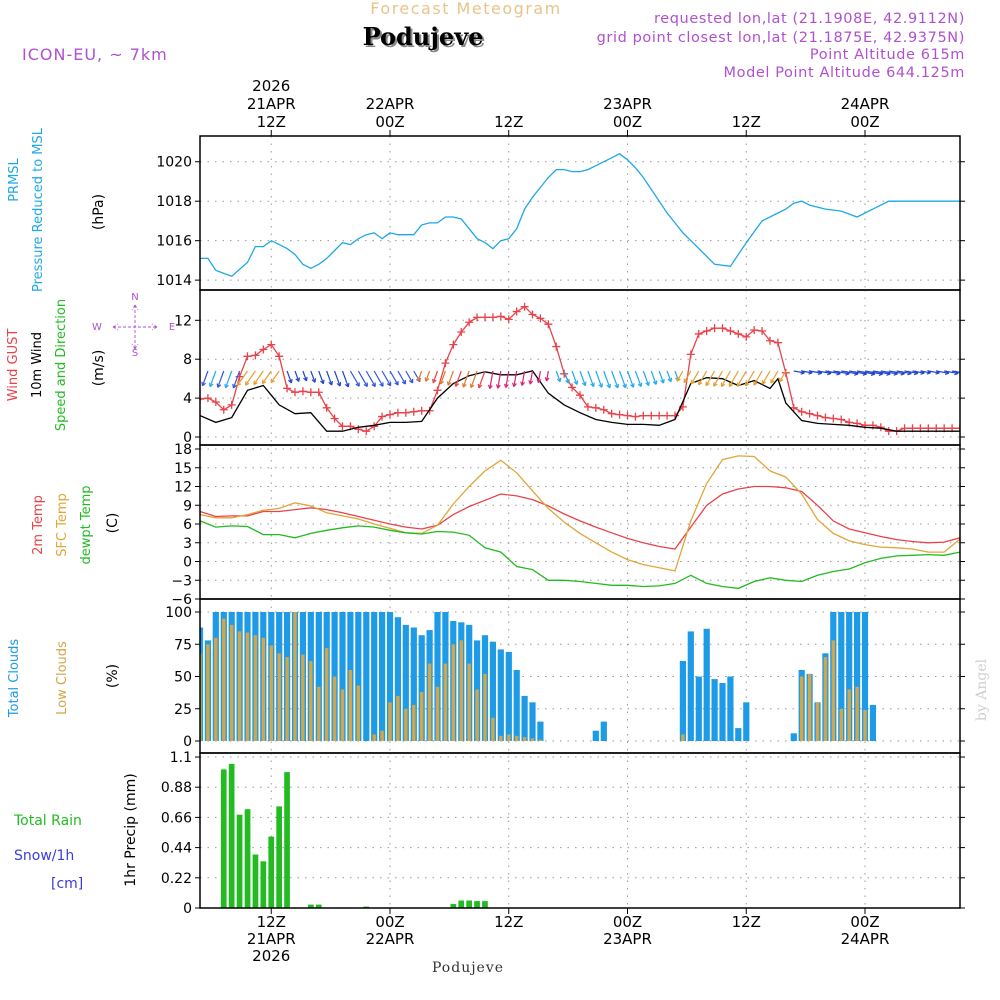 Image resolution: width=1000 pixels, height=1000 pixels. I want to click on y-tick-label: 6, so click(187, 525).